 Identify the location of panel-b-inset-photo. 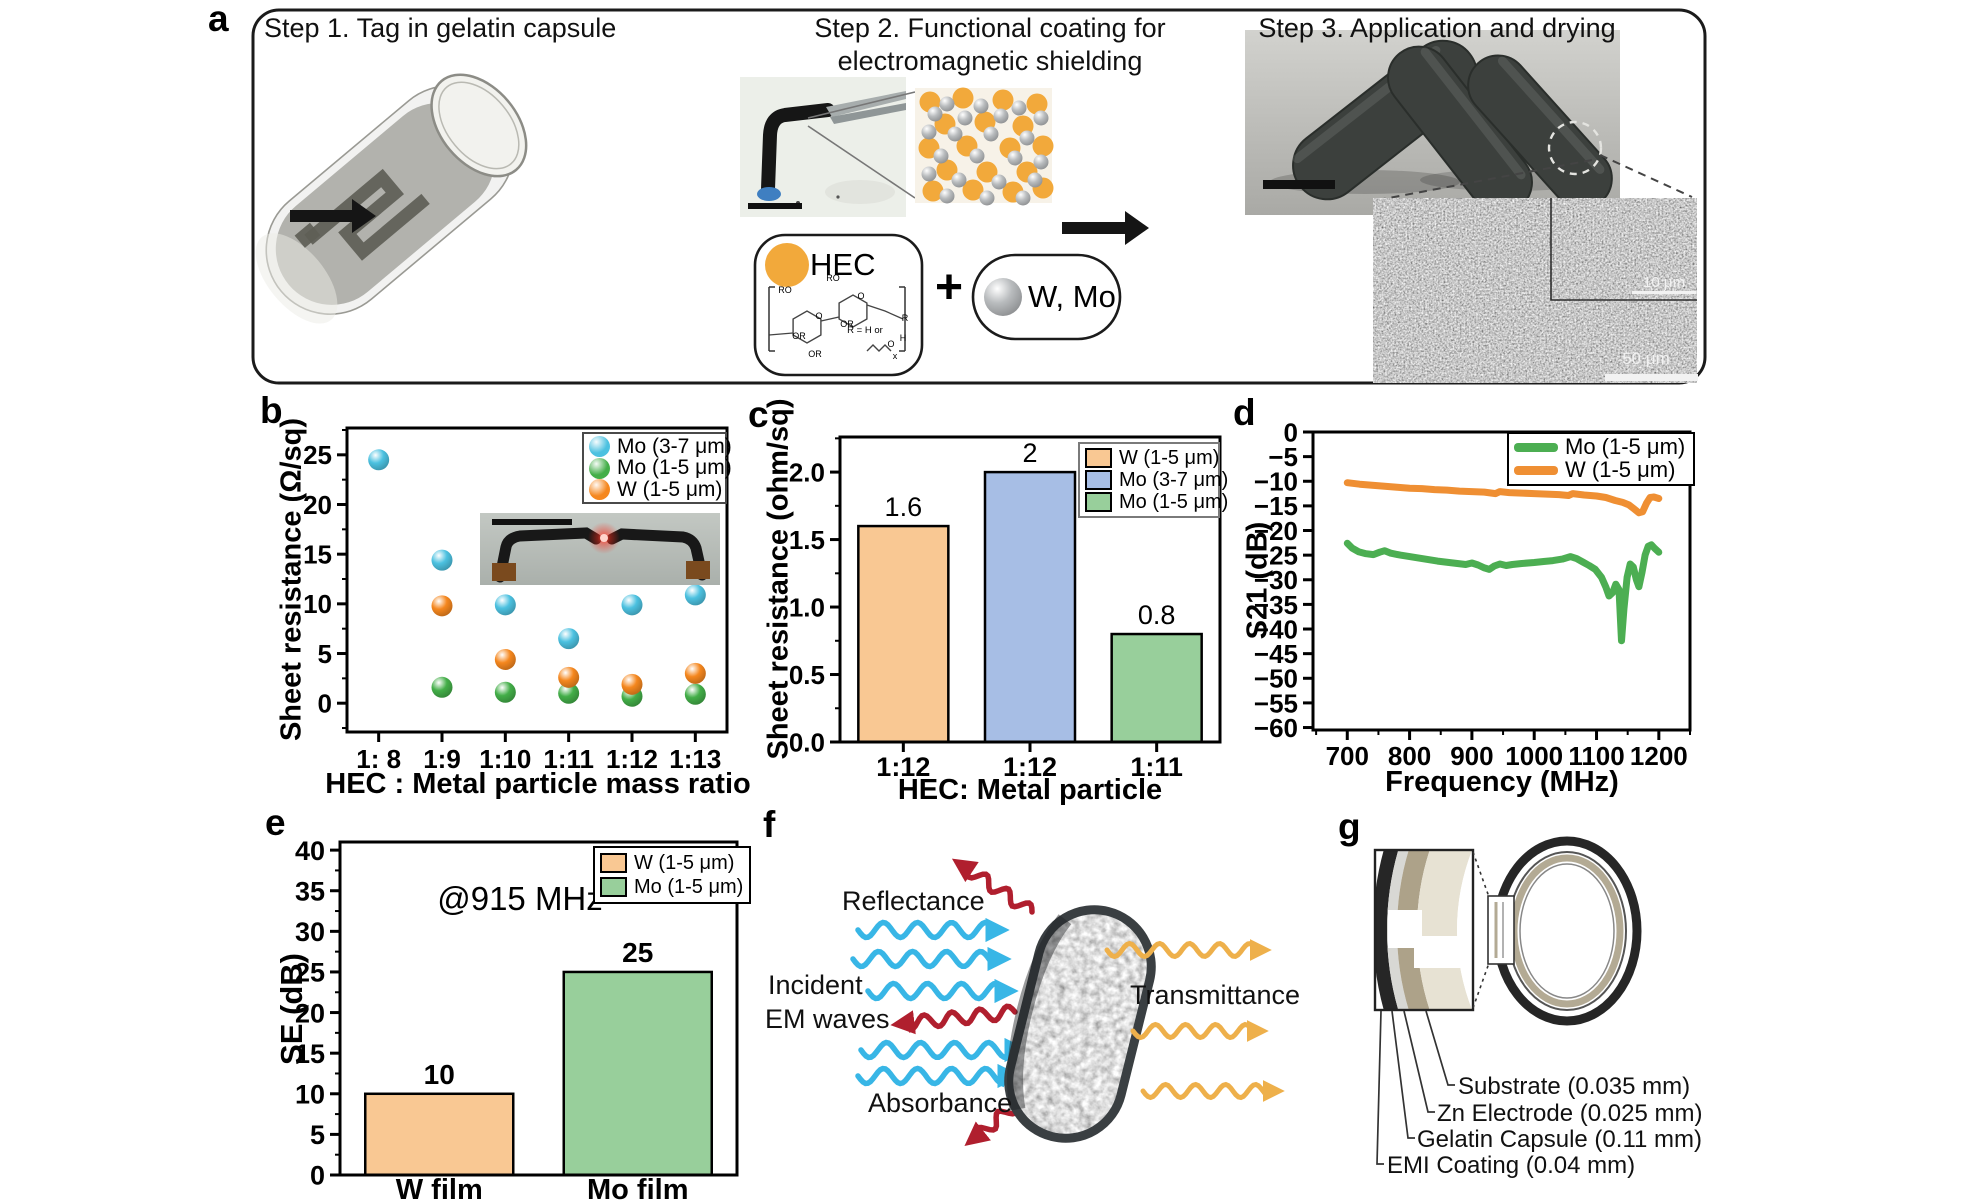
(600, 549).